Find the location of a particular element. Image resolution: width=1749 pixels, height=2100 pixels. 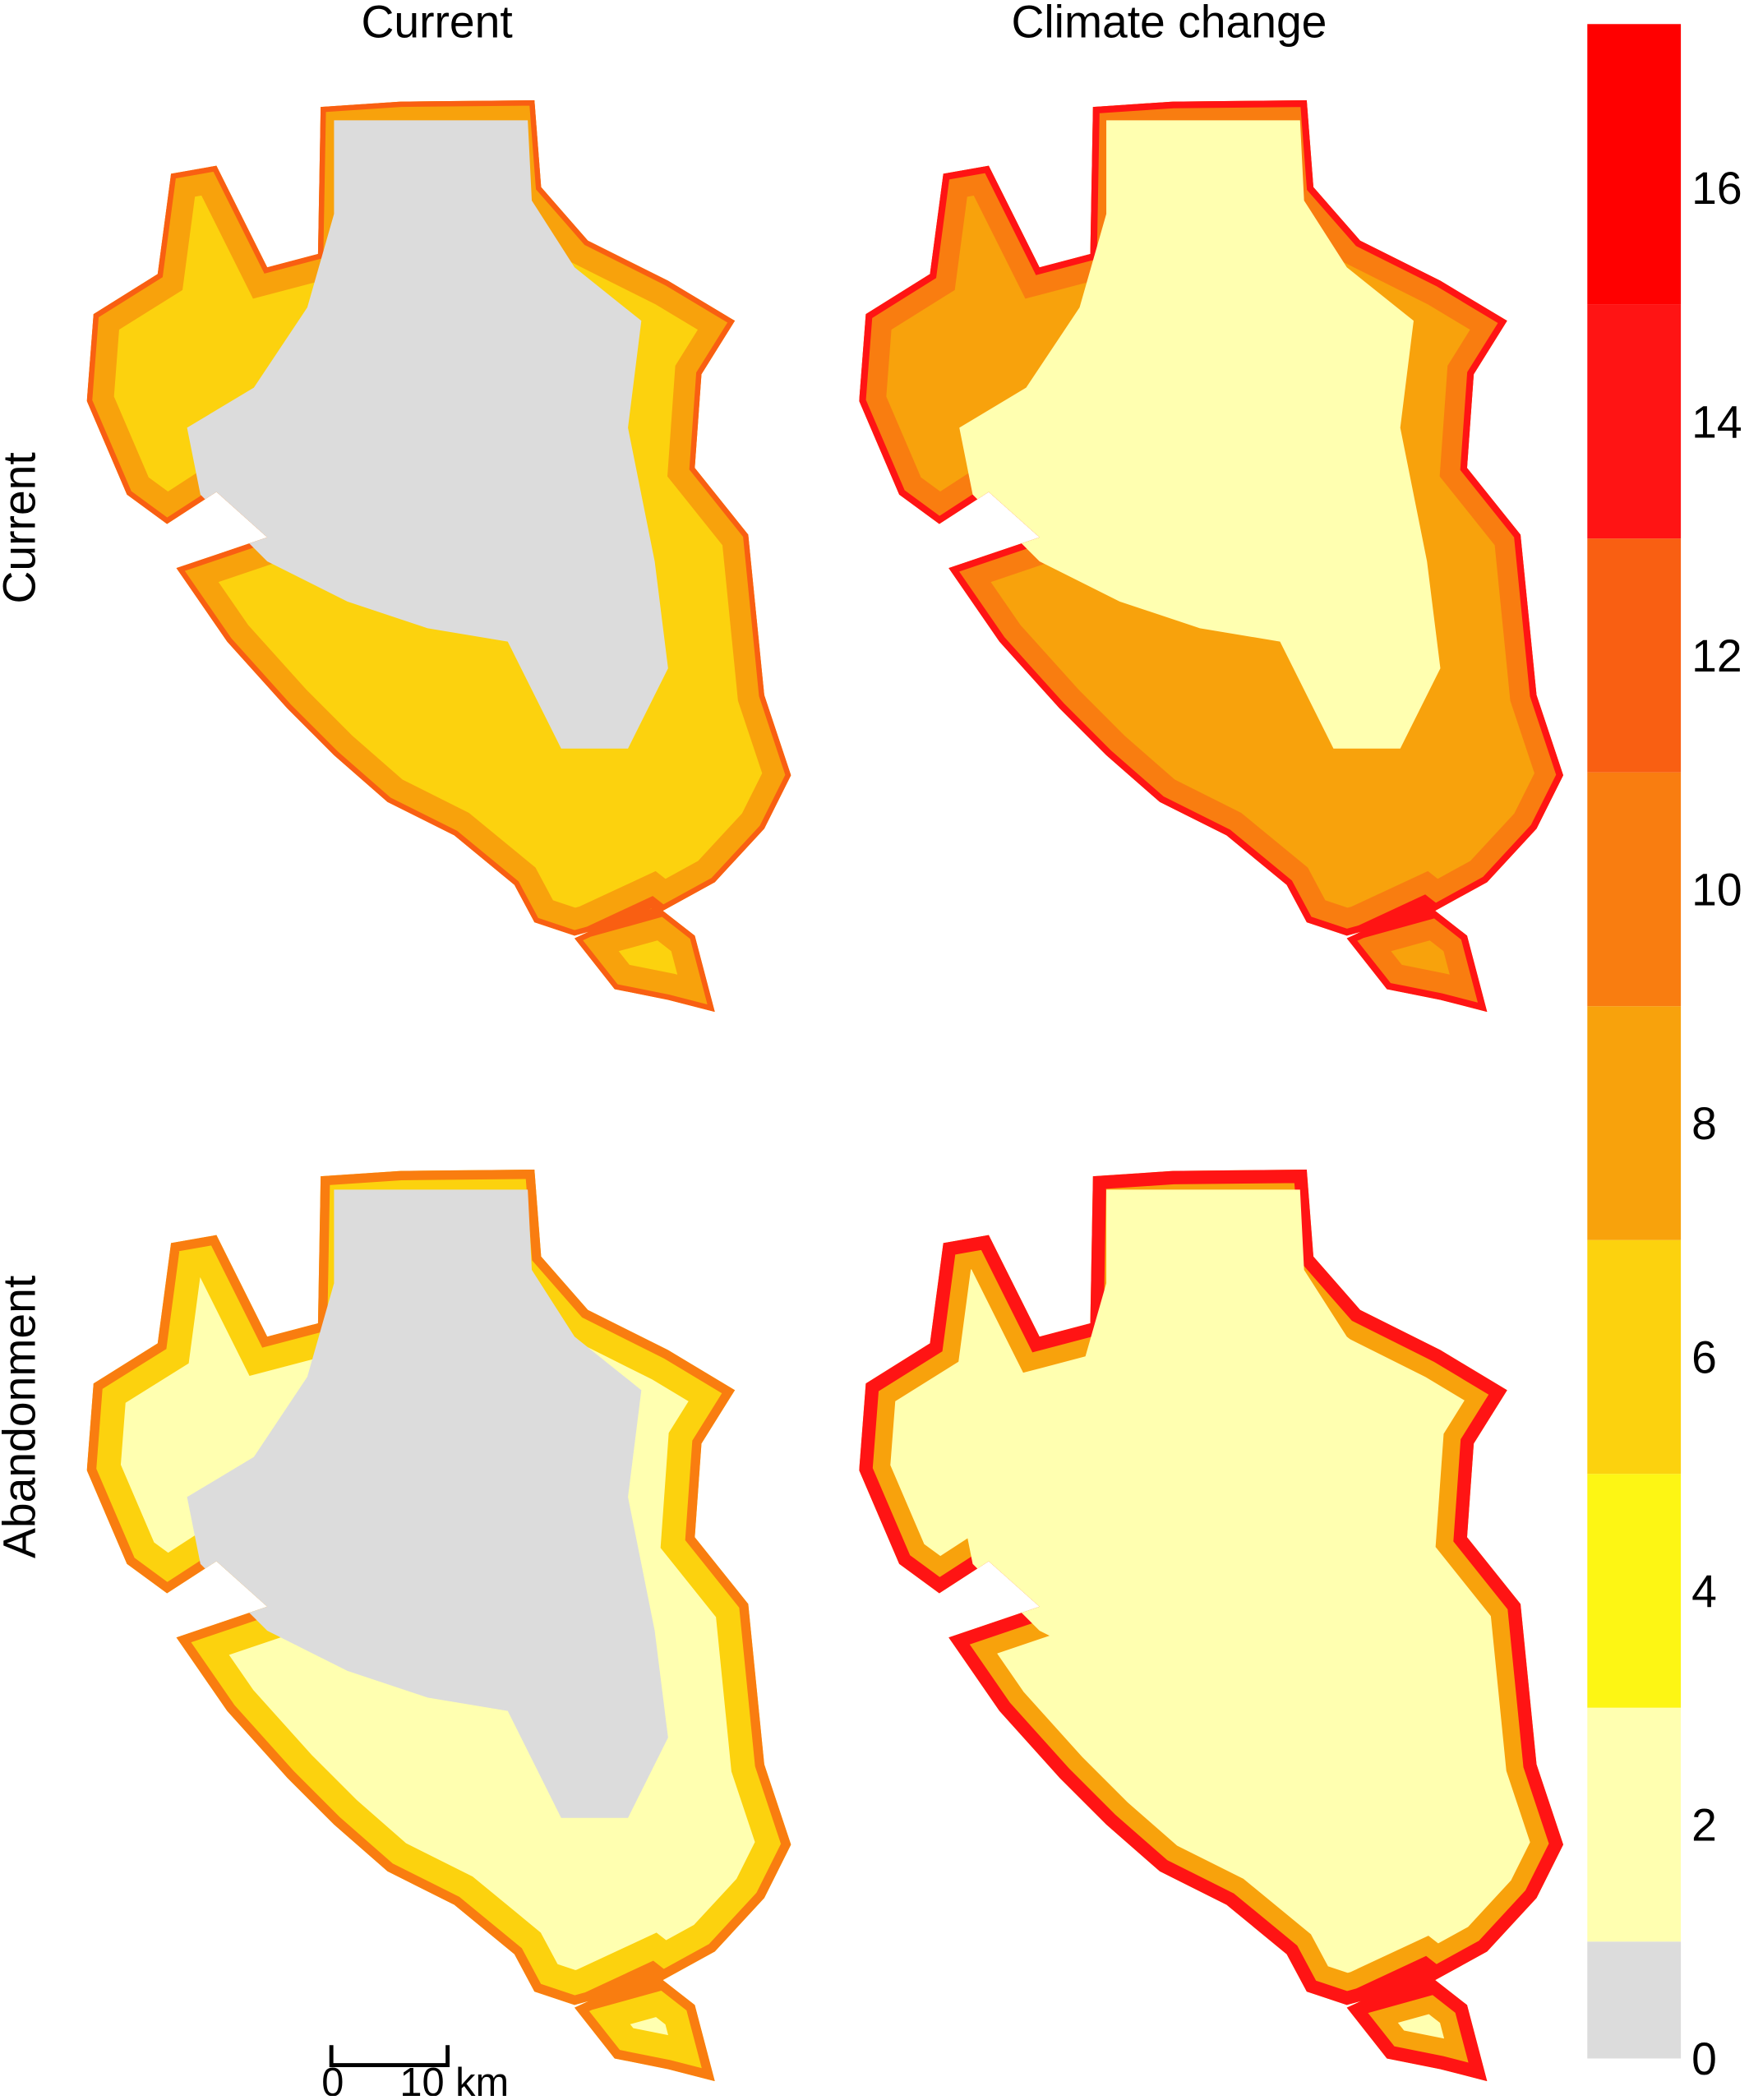

legend-tick-label: 8 is located at coordinates (1704, 1123).